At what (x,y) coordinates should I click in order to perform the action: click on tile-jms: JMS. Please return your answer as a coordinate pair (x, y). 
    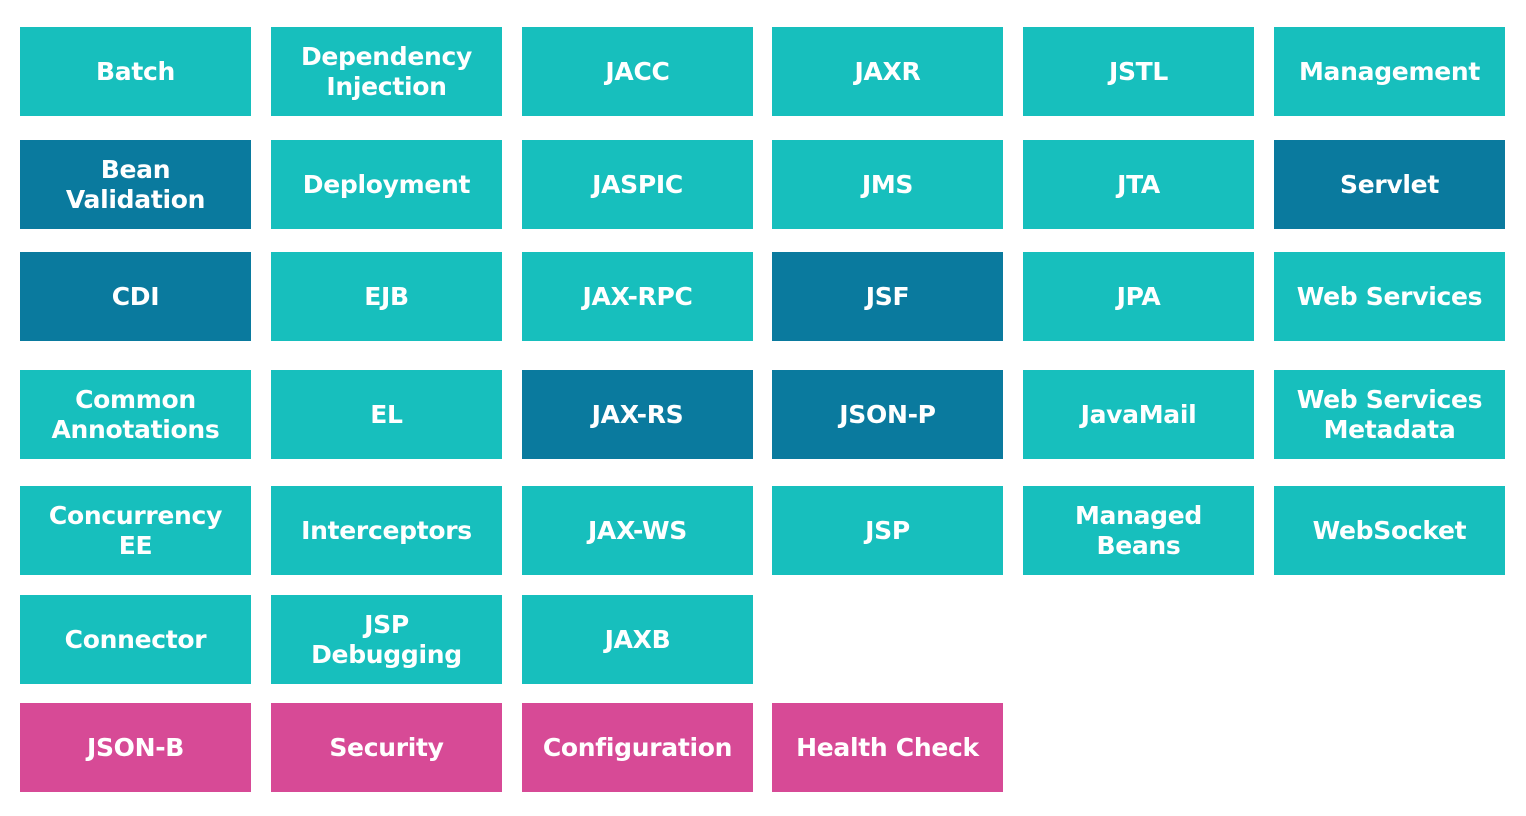
    Looking at the image, I should click on (887, 184).